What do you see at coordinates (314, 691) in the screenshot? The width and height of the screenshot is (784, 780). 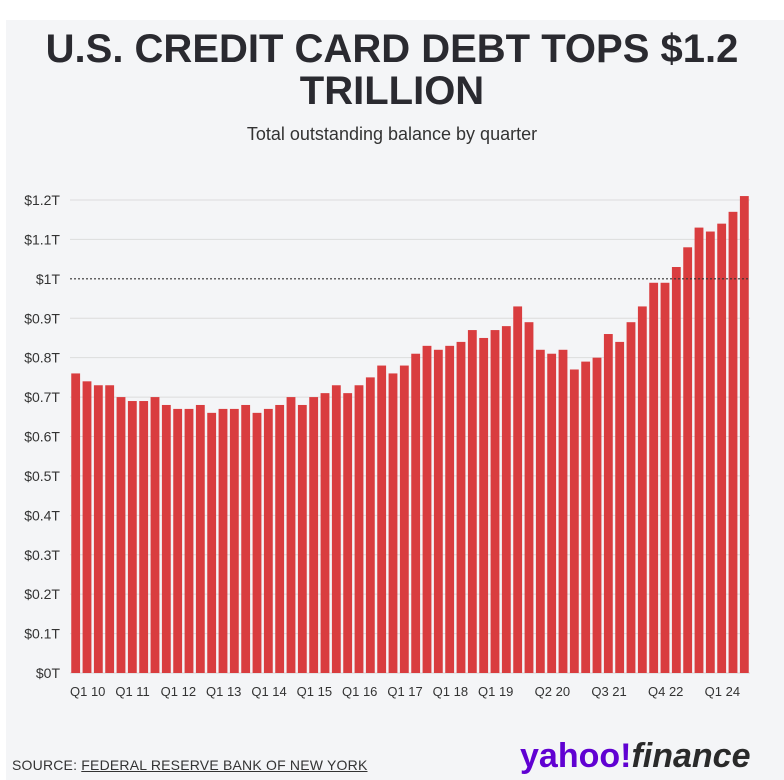 I see `x-tick-label: Q1 15` at bounding box center [314, 691].